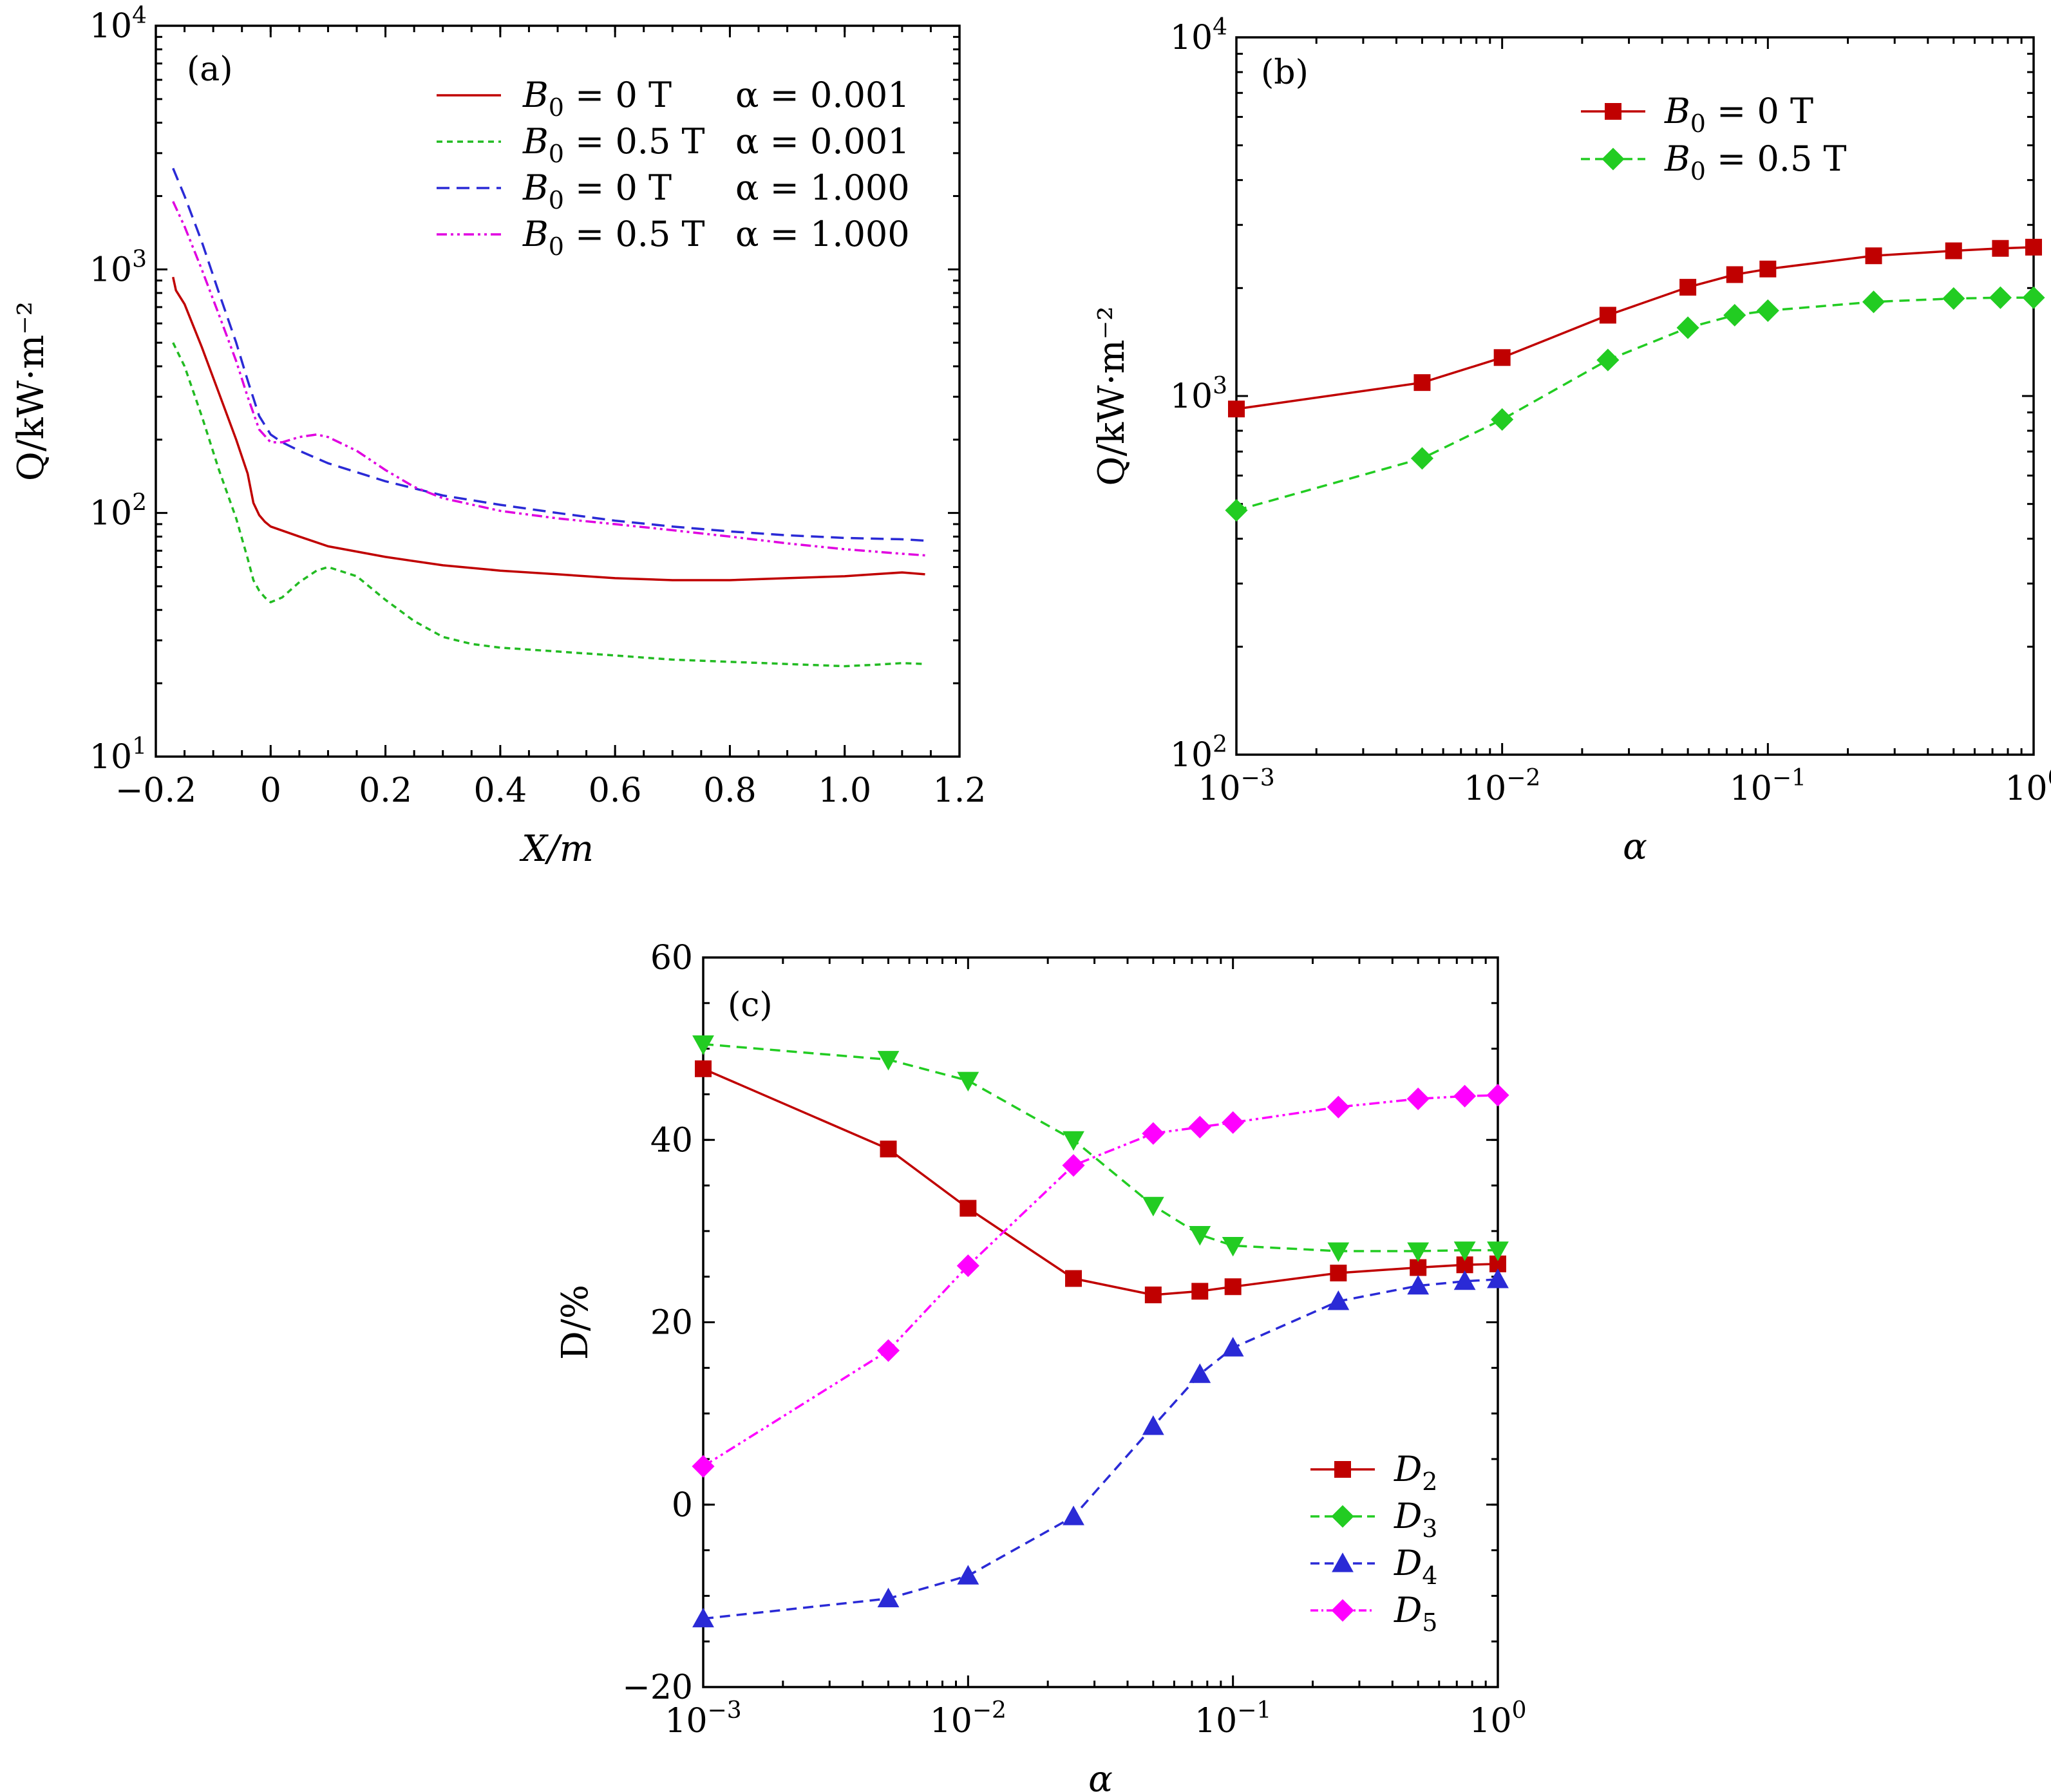  I want to click on series-line-d3, so click(1100, 1147).